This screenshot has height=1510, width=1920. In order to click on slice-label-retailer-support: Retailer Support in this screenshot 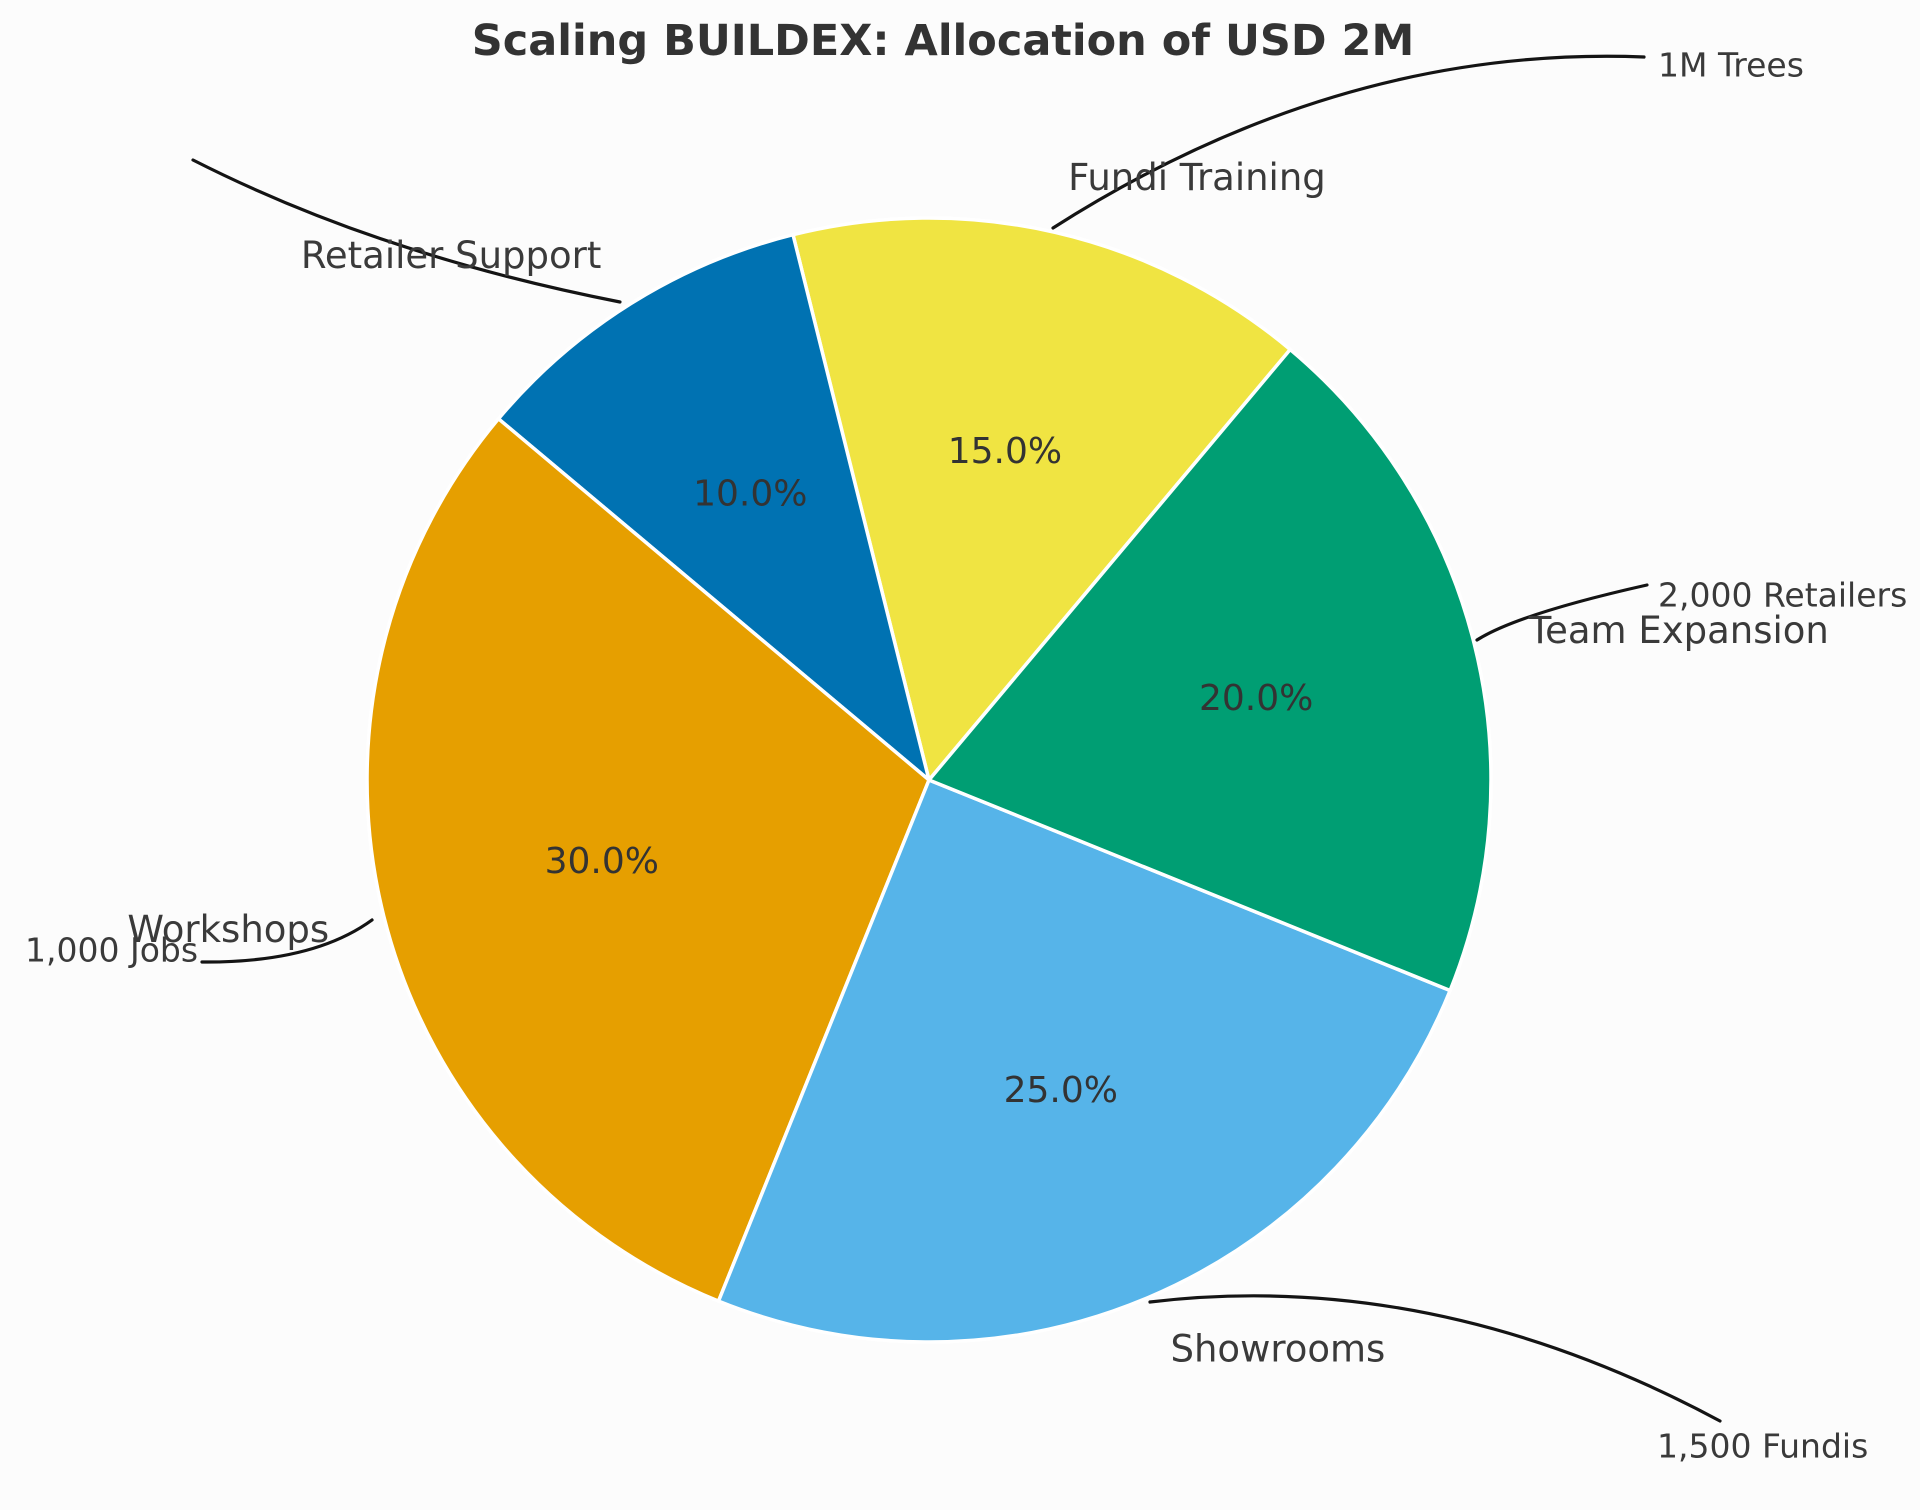, I will do `click(451, 255)`.